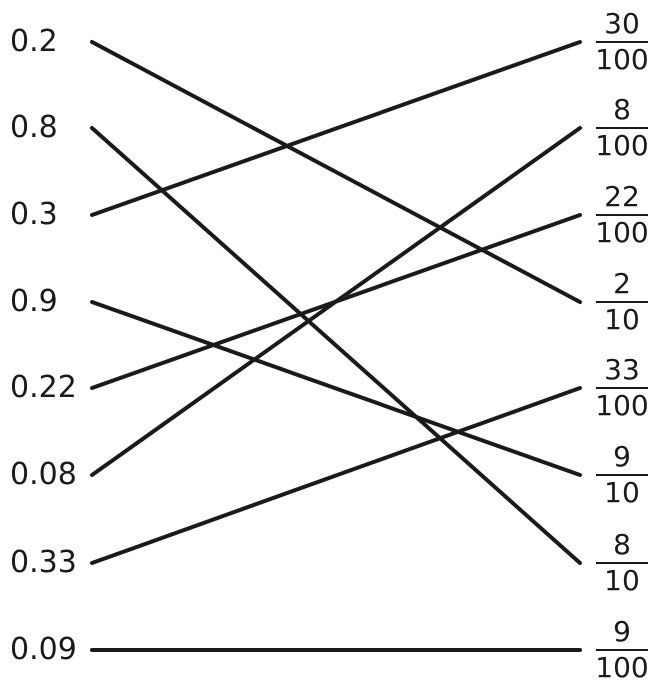  What do you see at coordinates (34, 41) in the screenshot?
I see `left-label-0: 0.2` at bounding box center [34, 41].